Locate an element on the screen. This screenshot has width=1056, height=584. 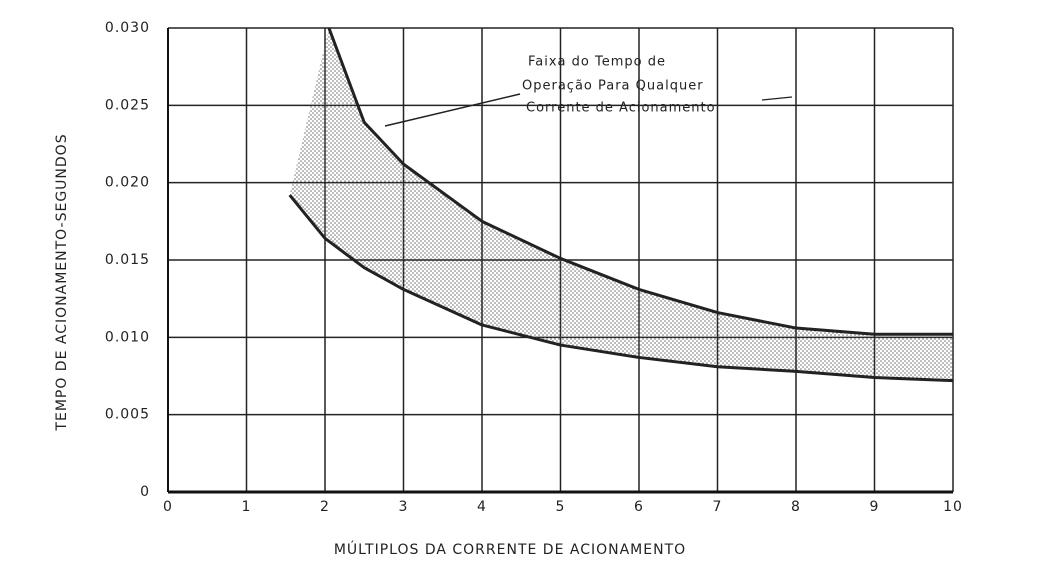
annotation: Operação Para Qualquer is located at coordinates (613, 86).